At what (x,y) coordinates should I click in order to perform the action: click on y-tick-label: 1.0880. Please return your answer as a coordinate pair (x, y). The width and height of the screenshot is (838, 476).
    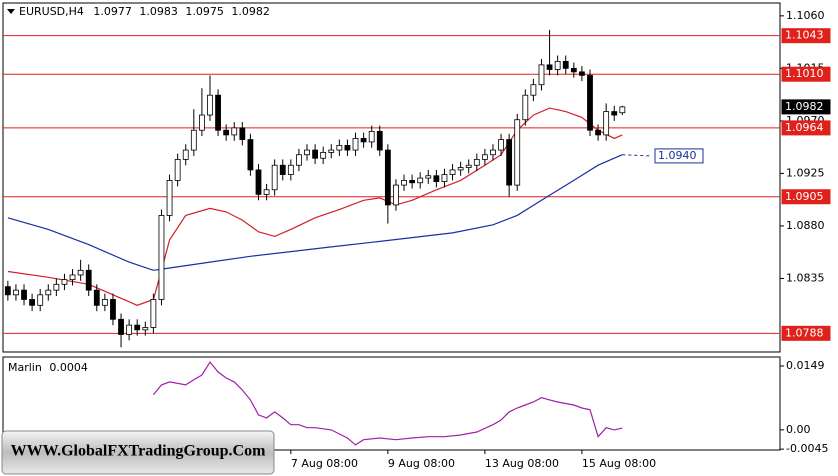
    Looking at the image, I should click on (805, 225).